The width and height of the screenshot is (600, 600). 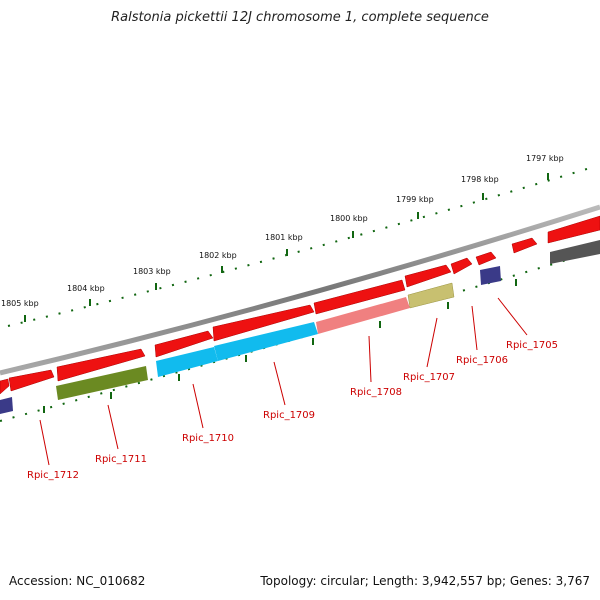 I want to click on tick-label-1800: 1800 kbp, so click(x=349, y=218).